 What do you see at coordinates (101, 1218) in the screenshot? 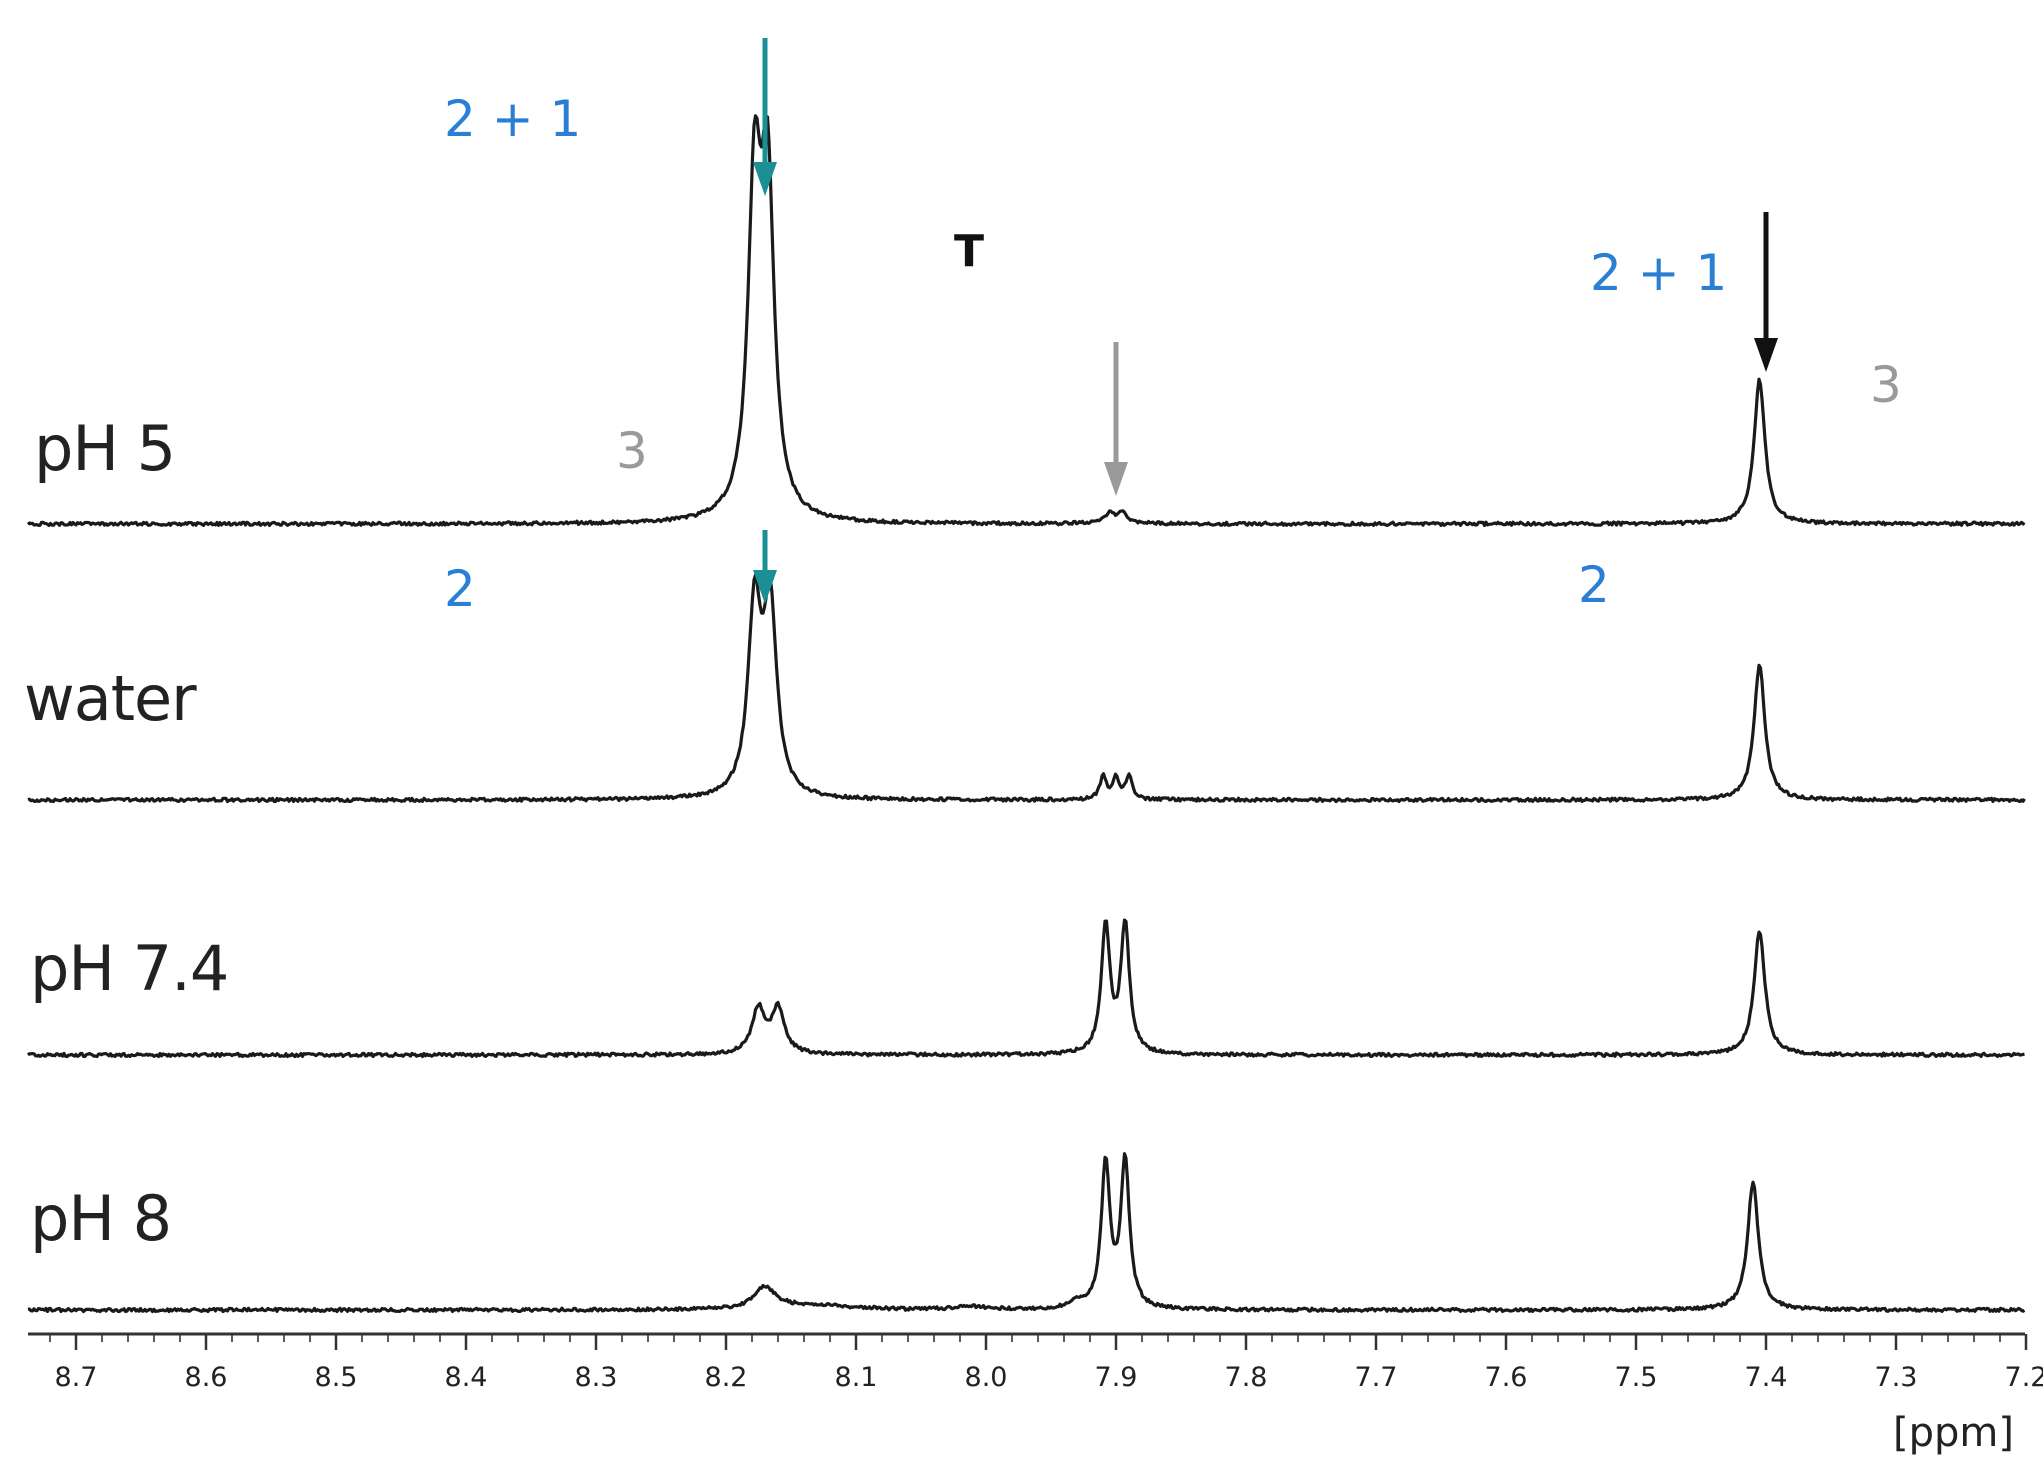
I see `trace-label-ph-8: pH 8` at bounding box center [101, 1218].